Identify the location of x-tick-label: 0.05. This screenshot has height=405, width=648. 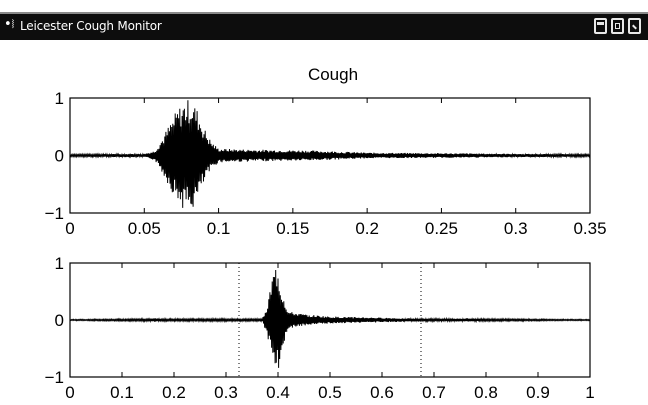
(144, 228).